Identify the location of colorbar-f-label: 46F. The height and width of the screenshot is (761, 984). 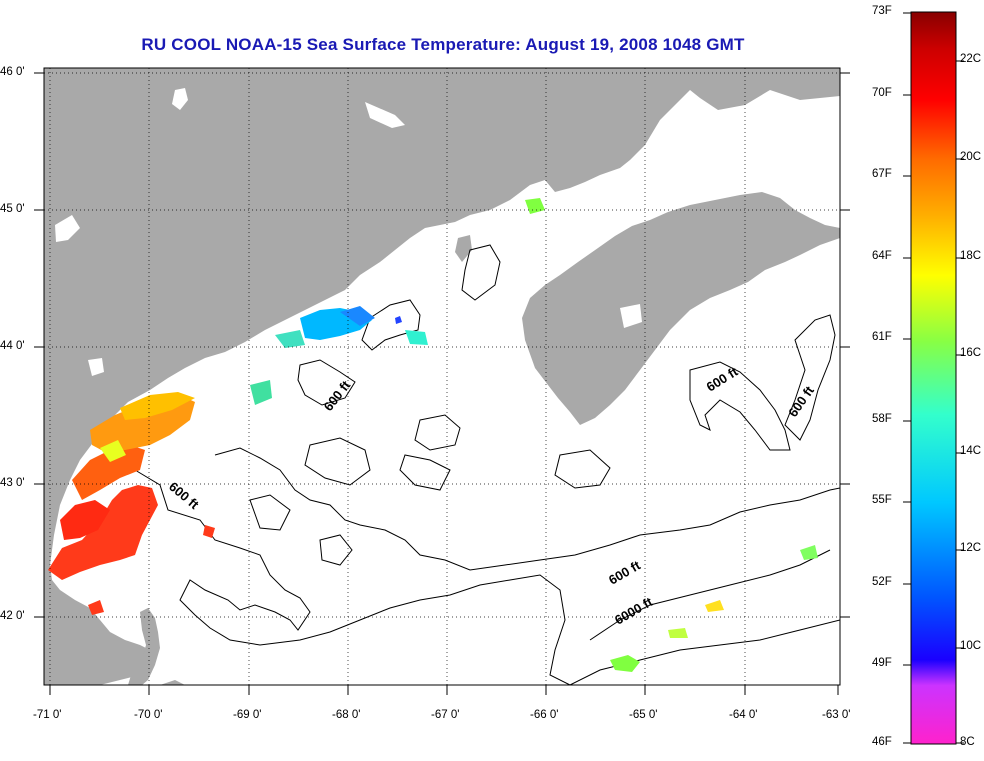
(882, 742).